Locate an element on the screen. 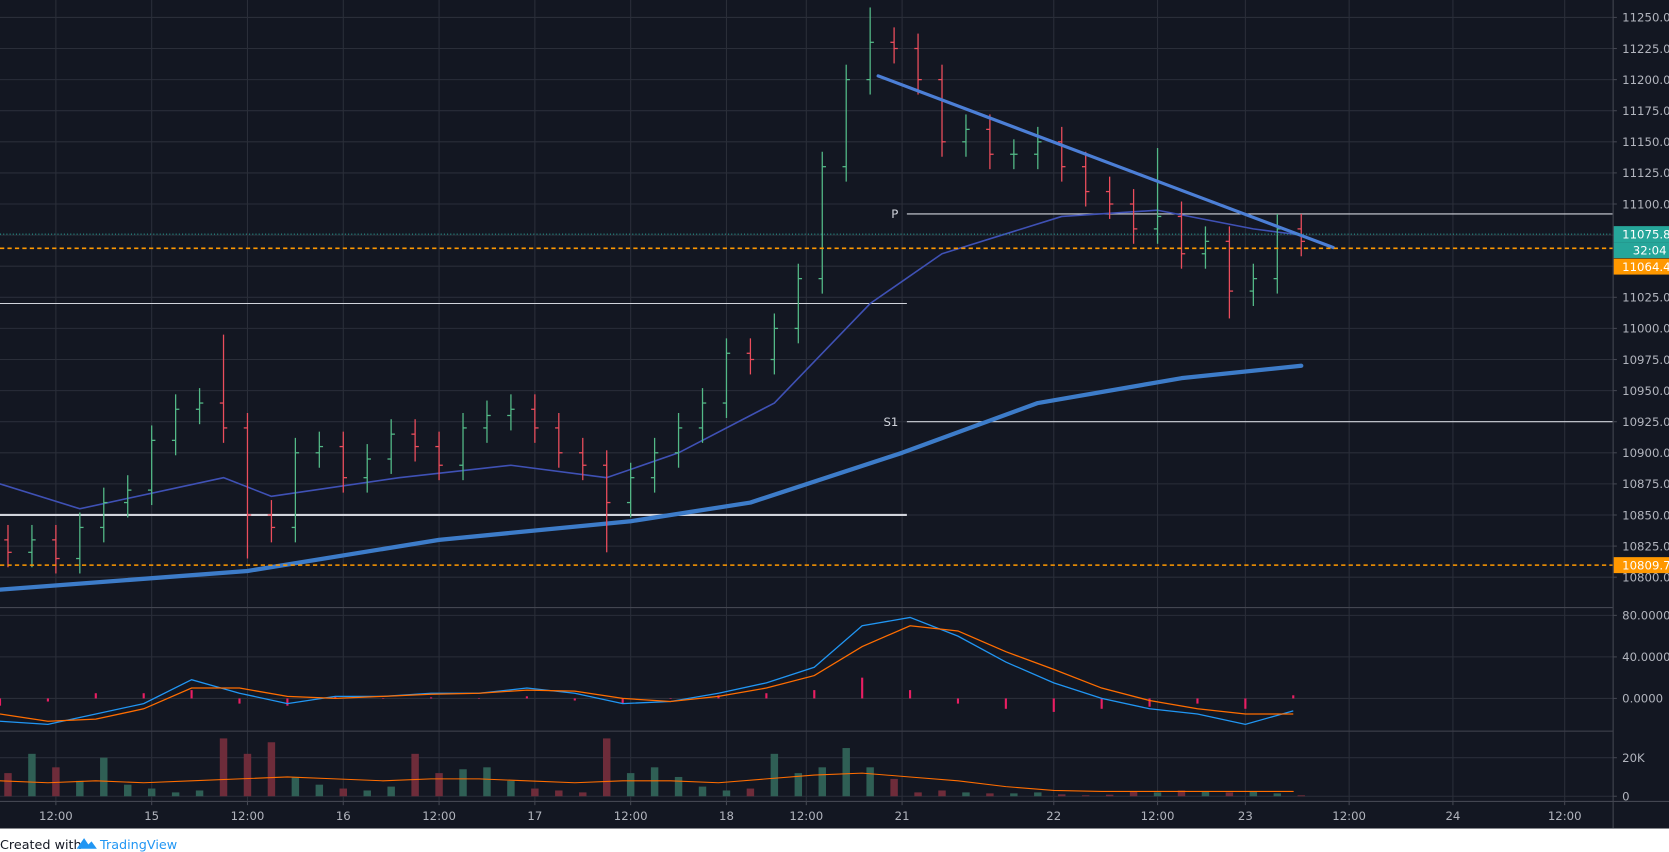  y-tick-label: 80.0000 is located at coordinates (1645, 616).